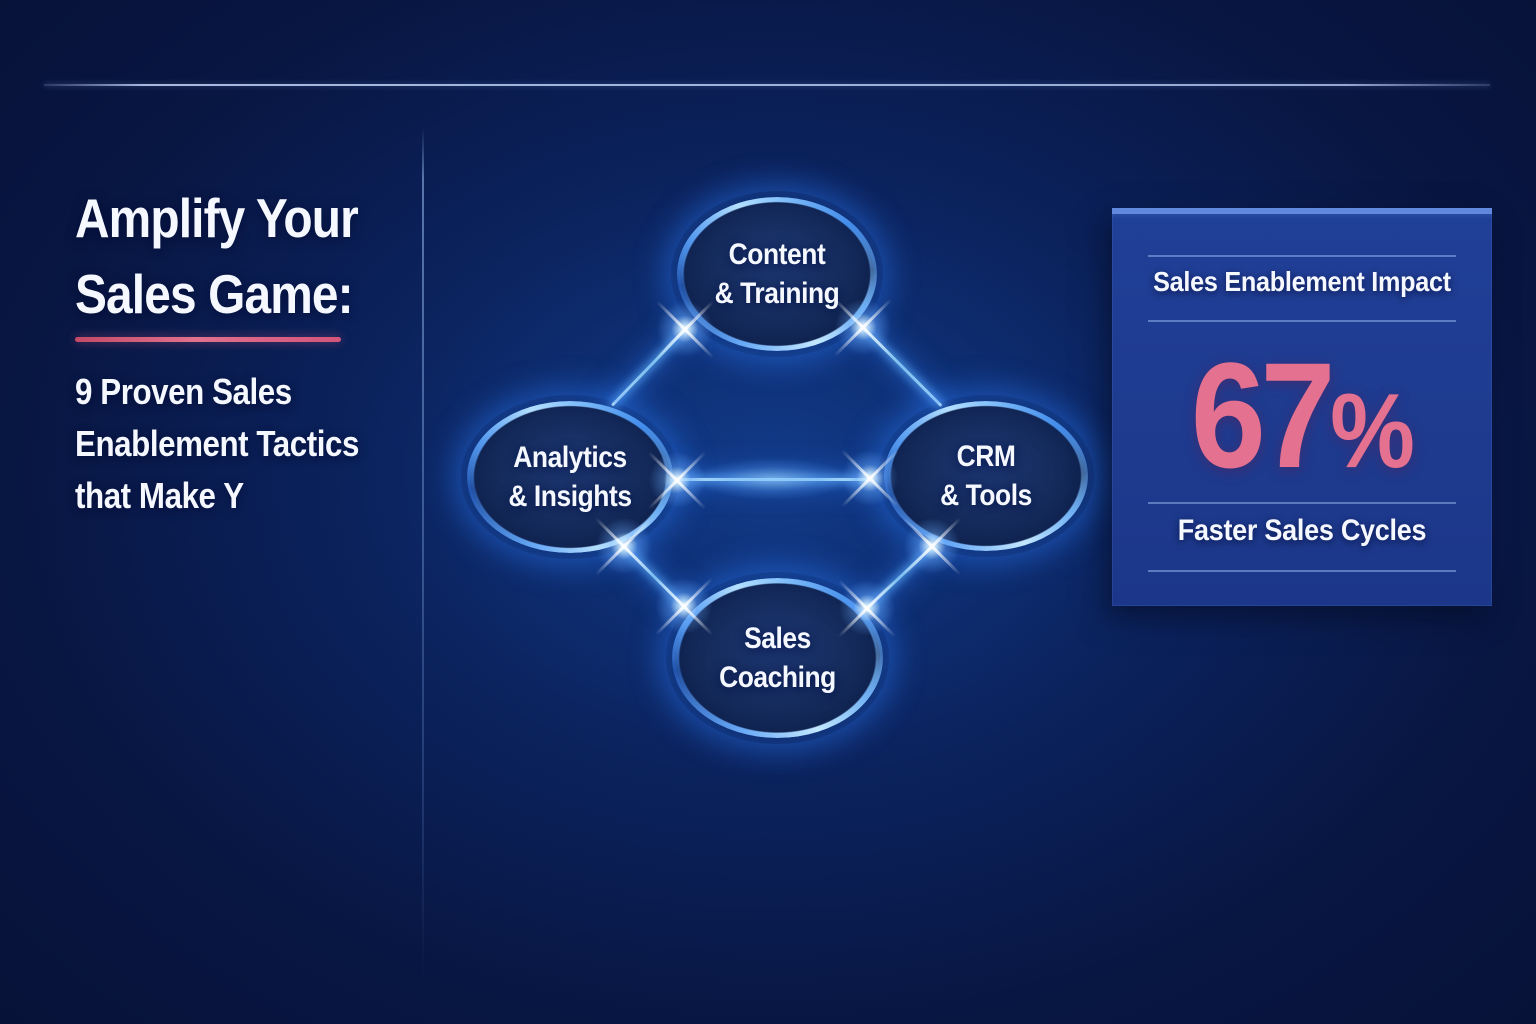 The image size is (1536, 1024). I want to click on stat-value: 67, so click(1263, 415).